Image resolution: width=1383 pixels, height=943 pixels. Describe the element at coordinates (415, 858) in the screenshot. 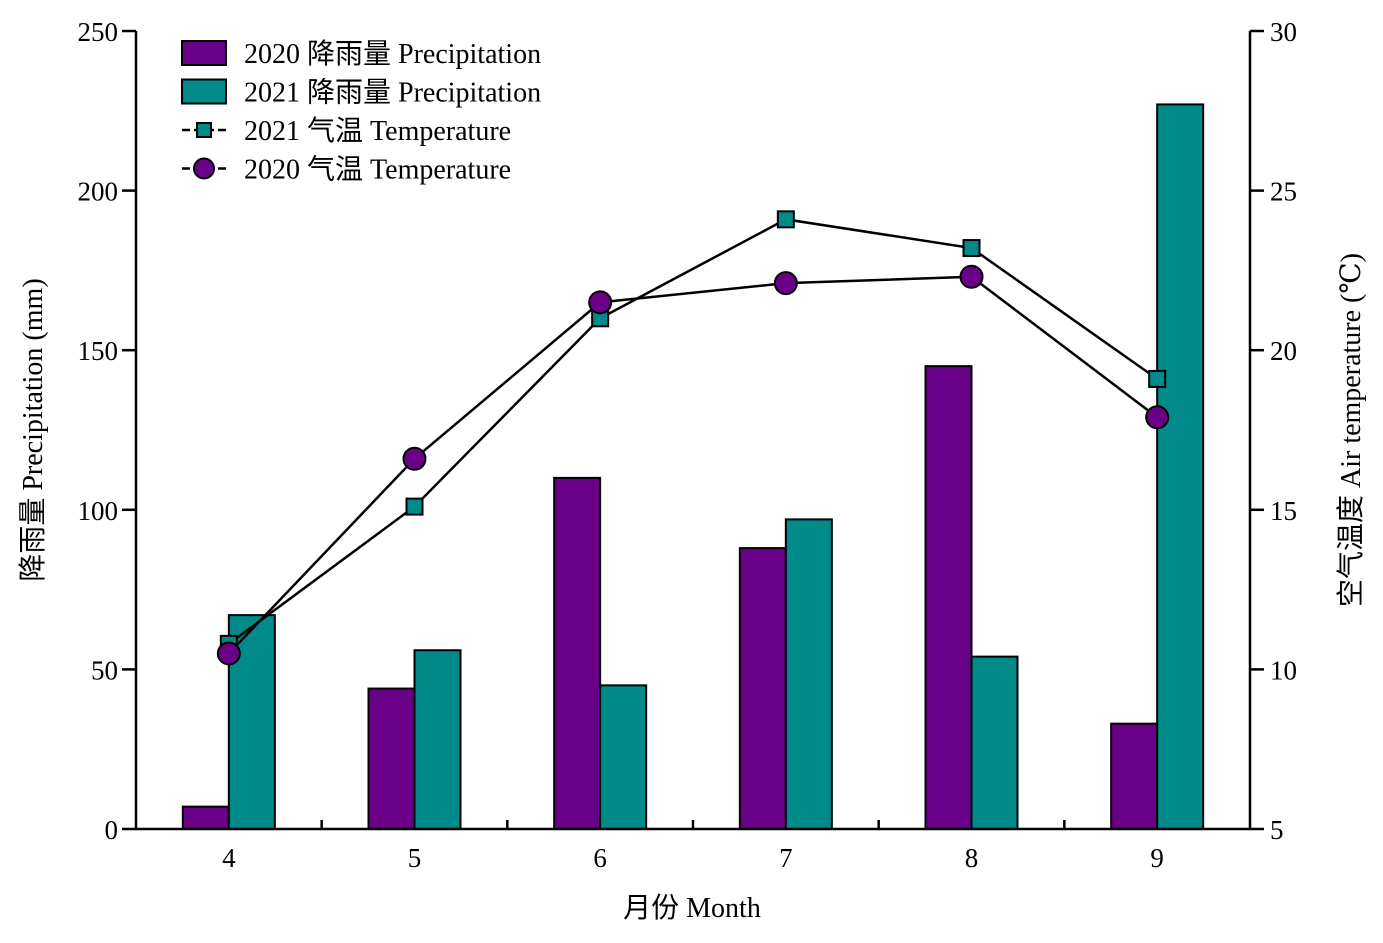

I see `x-tick-label-5: 5` at that location.